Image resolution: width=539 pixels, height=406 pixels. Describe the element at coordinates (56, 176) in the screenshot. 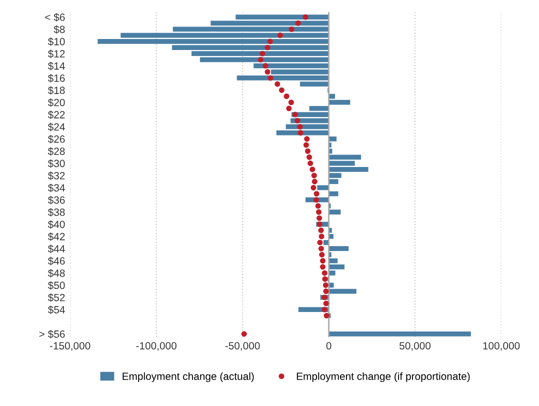

I see `y-tick-label: $32` at that location.